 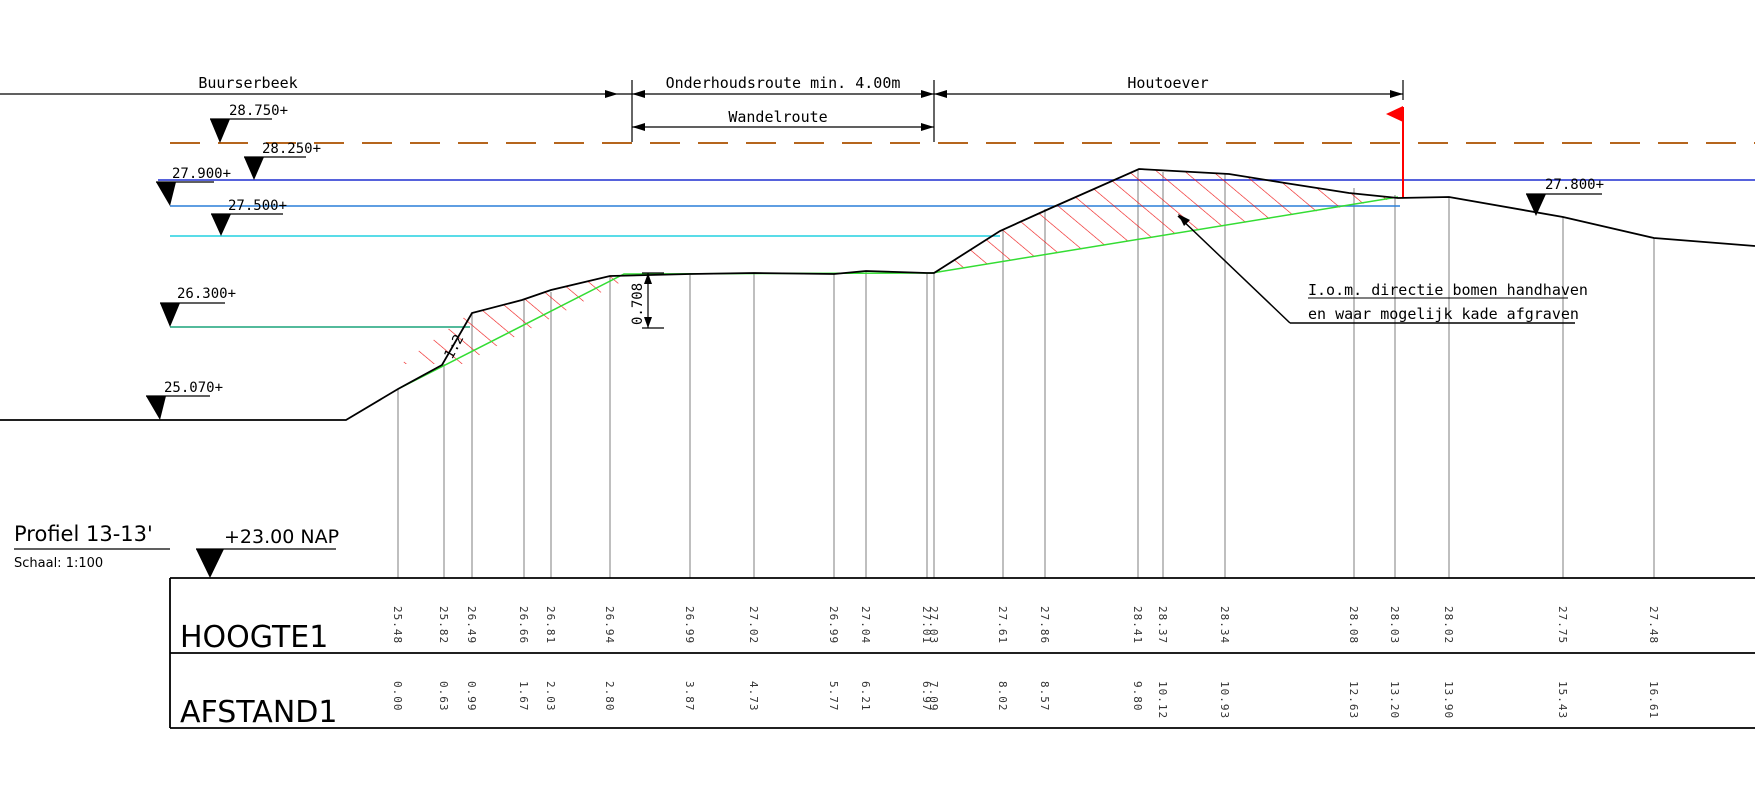 I want to click on hoogte-value: 27.01, so click(x=926, y=625).